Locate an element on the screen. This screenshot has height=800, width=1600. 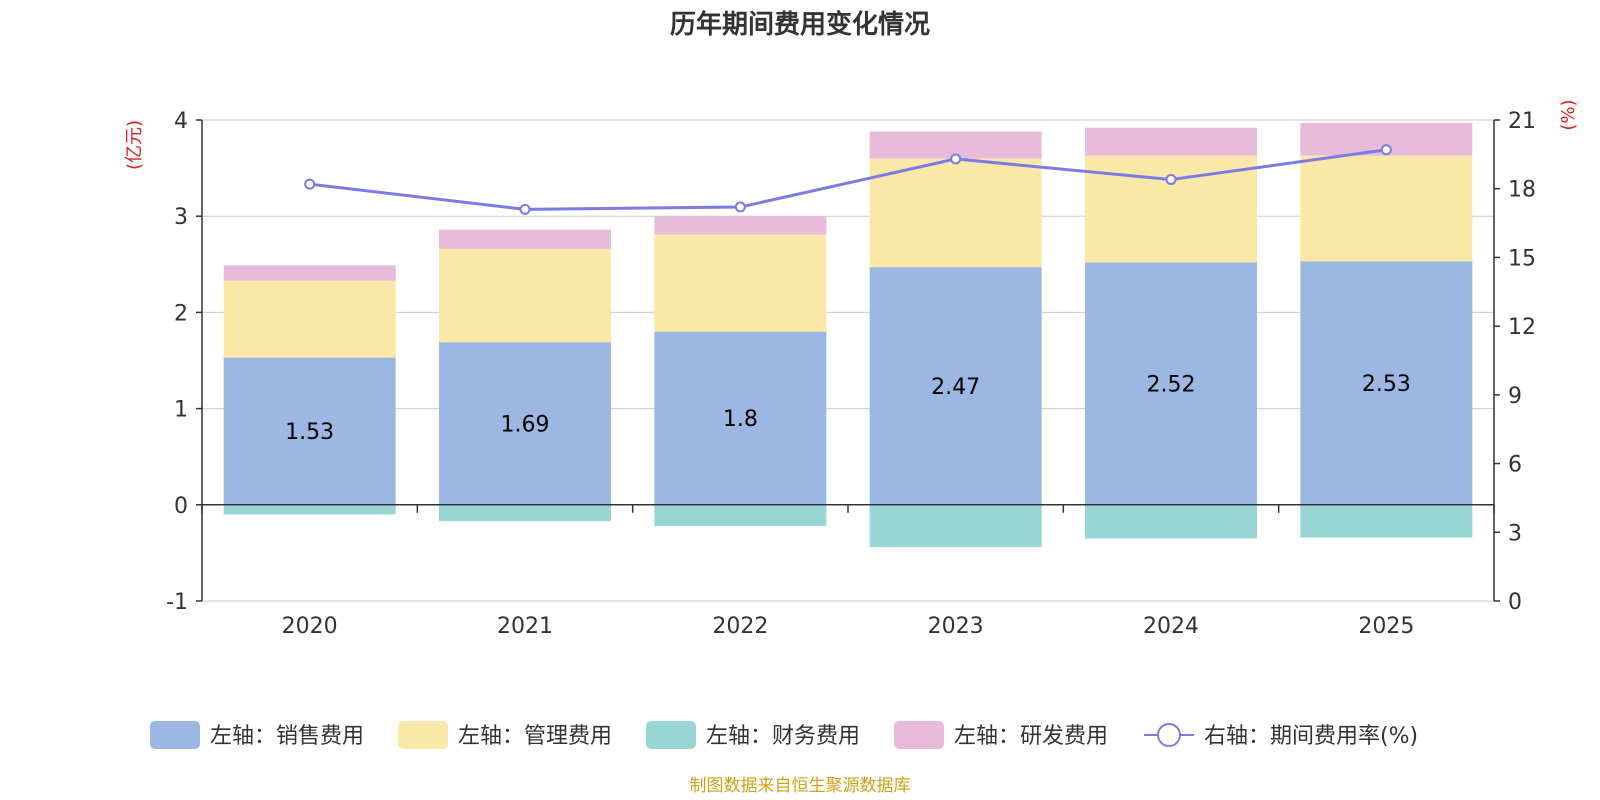
right-tick-label: 18 is located at coordinates (1522, 190).